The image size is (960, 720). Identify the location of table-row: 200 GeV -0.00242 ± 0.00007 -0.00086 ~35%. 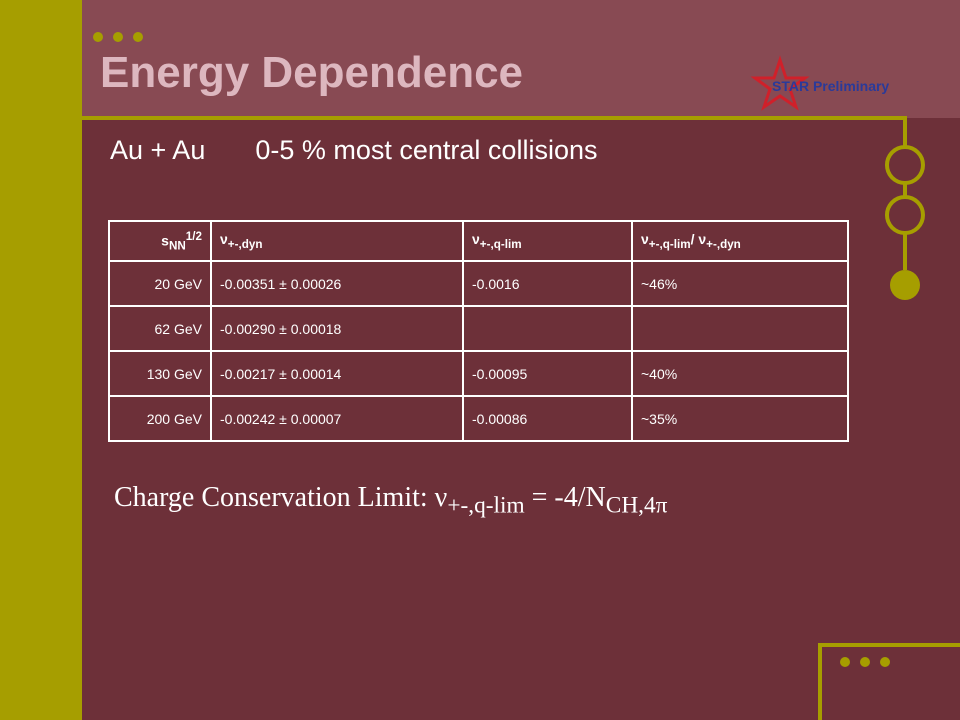
(478, 418).